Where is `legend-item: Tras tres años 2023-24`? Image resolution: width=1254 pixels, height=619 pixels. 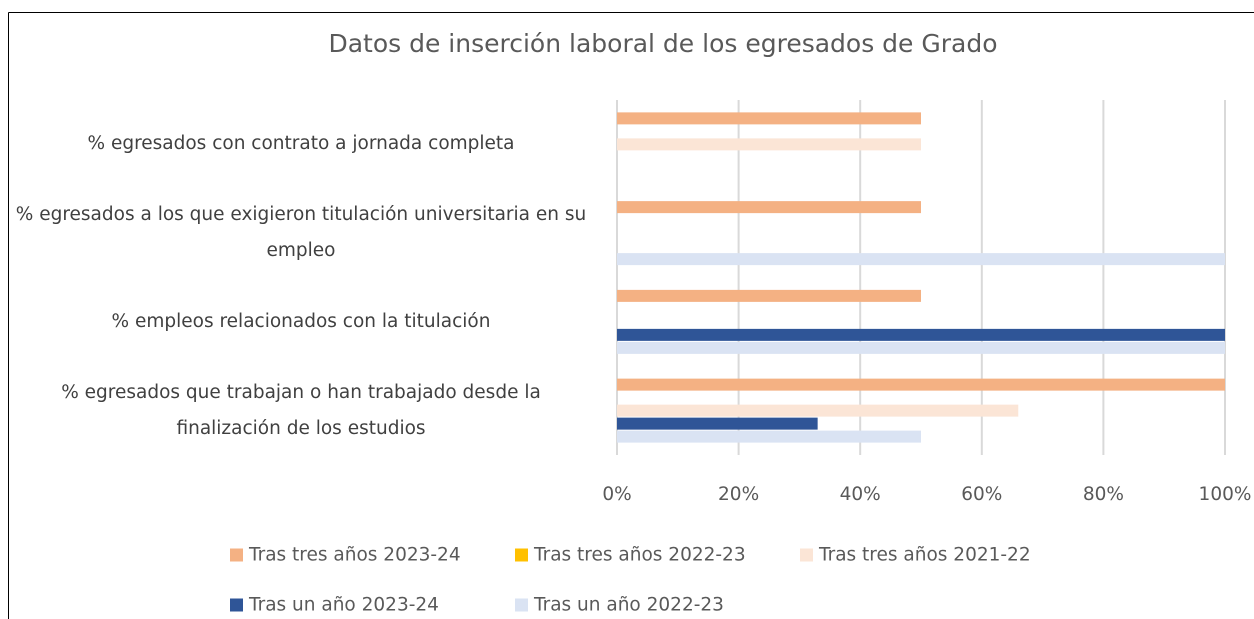
legend-item: Tras tres años 2023-24 is located at coordinates (345, 555).